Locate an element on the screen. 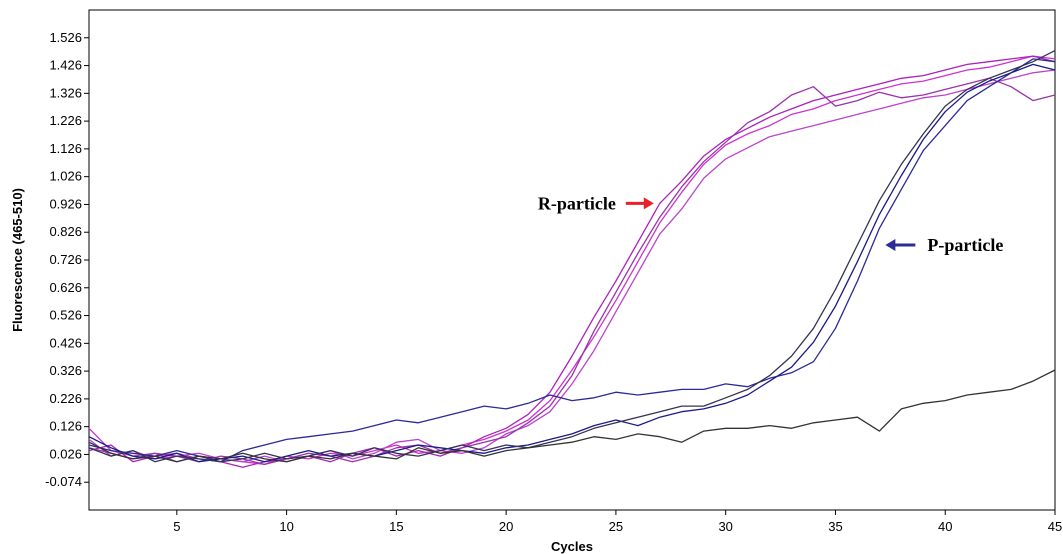 This screenshot has width=1063, height=554. x-axis-ticks: 5 10 15 20 25 30 35 40 45 is located at coordinates (617, 522).